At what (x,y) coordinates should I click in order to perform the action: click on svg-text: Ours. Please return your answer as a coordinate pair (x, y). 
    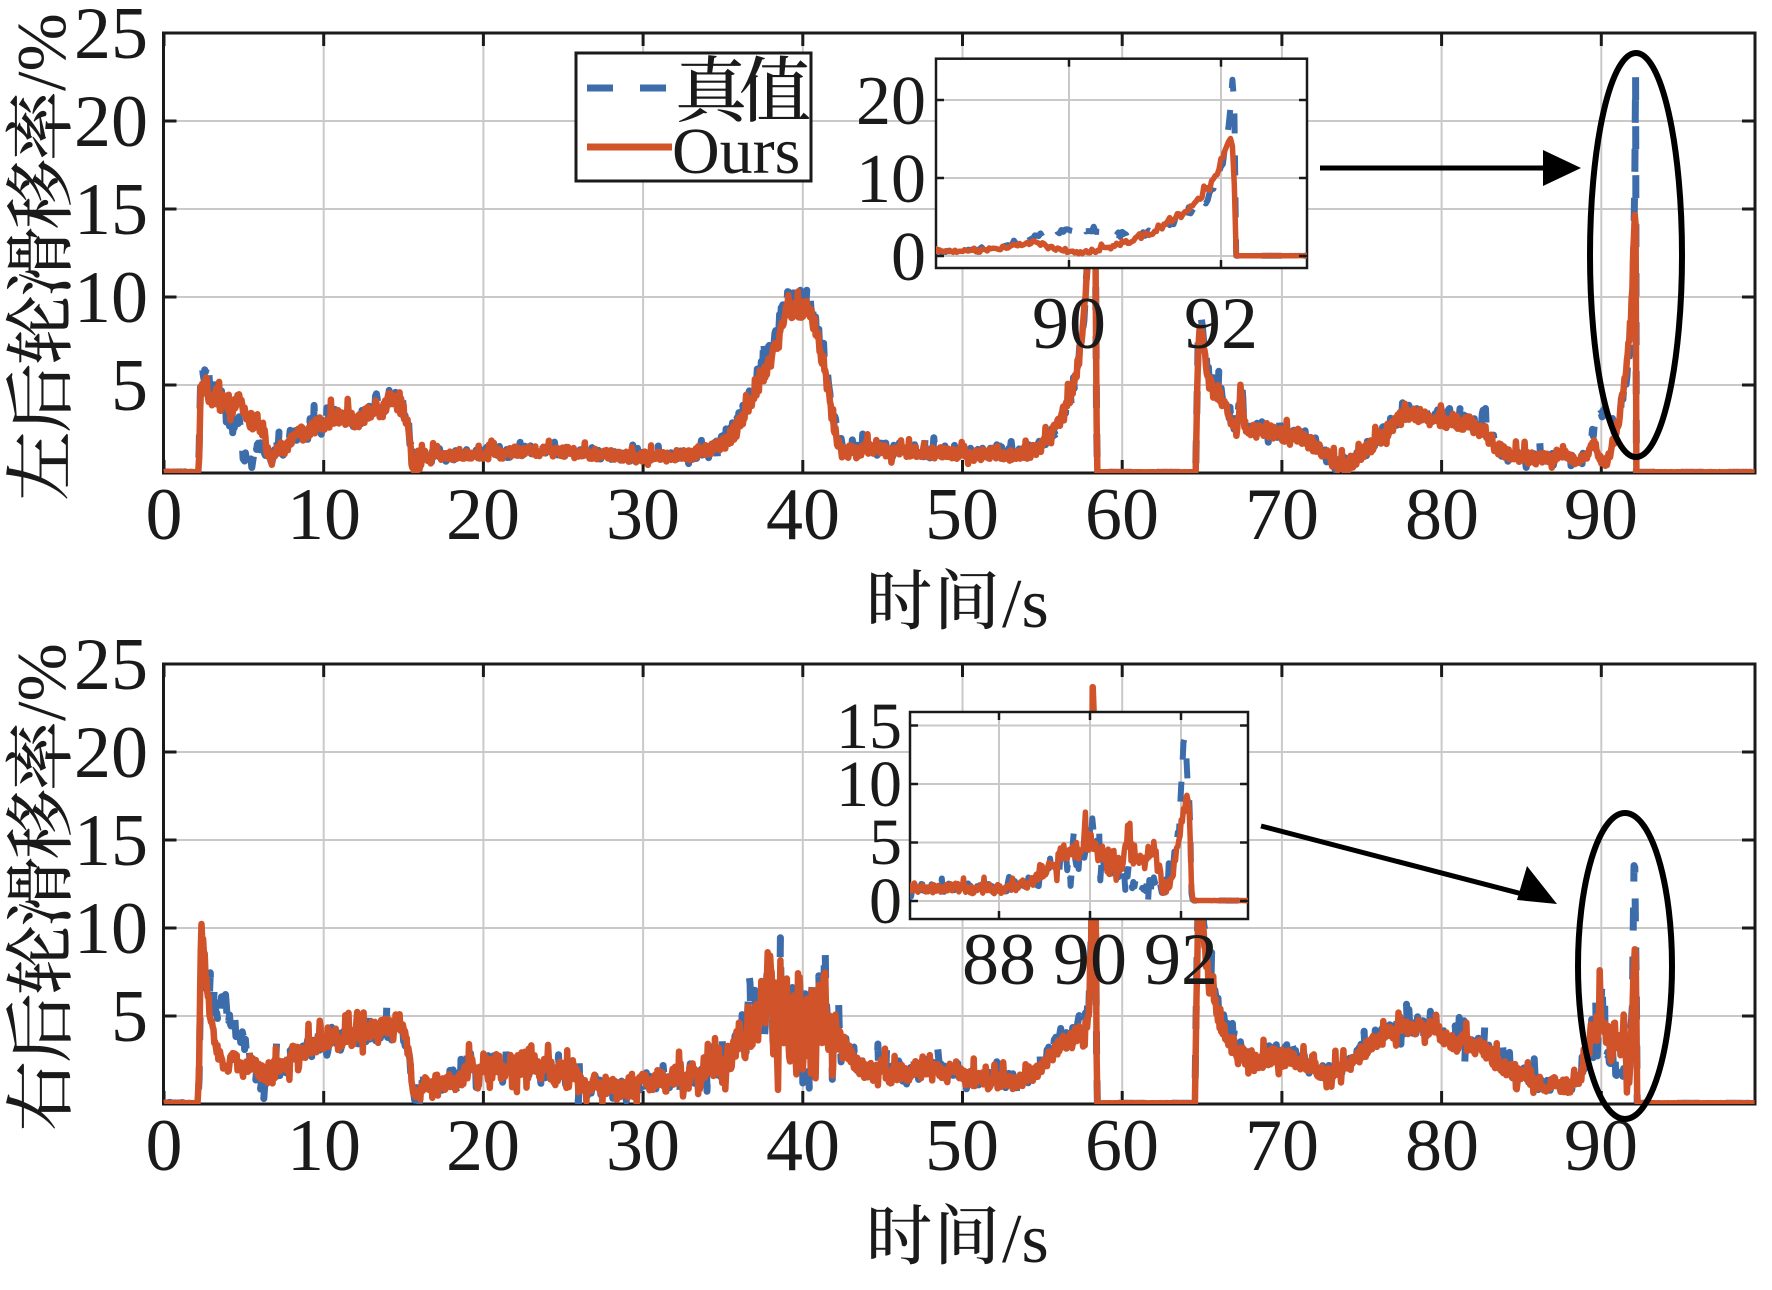
    Looking at the image, I should click on (736, 151).